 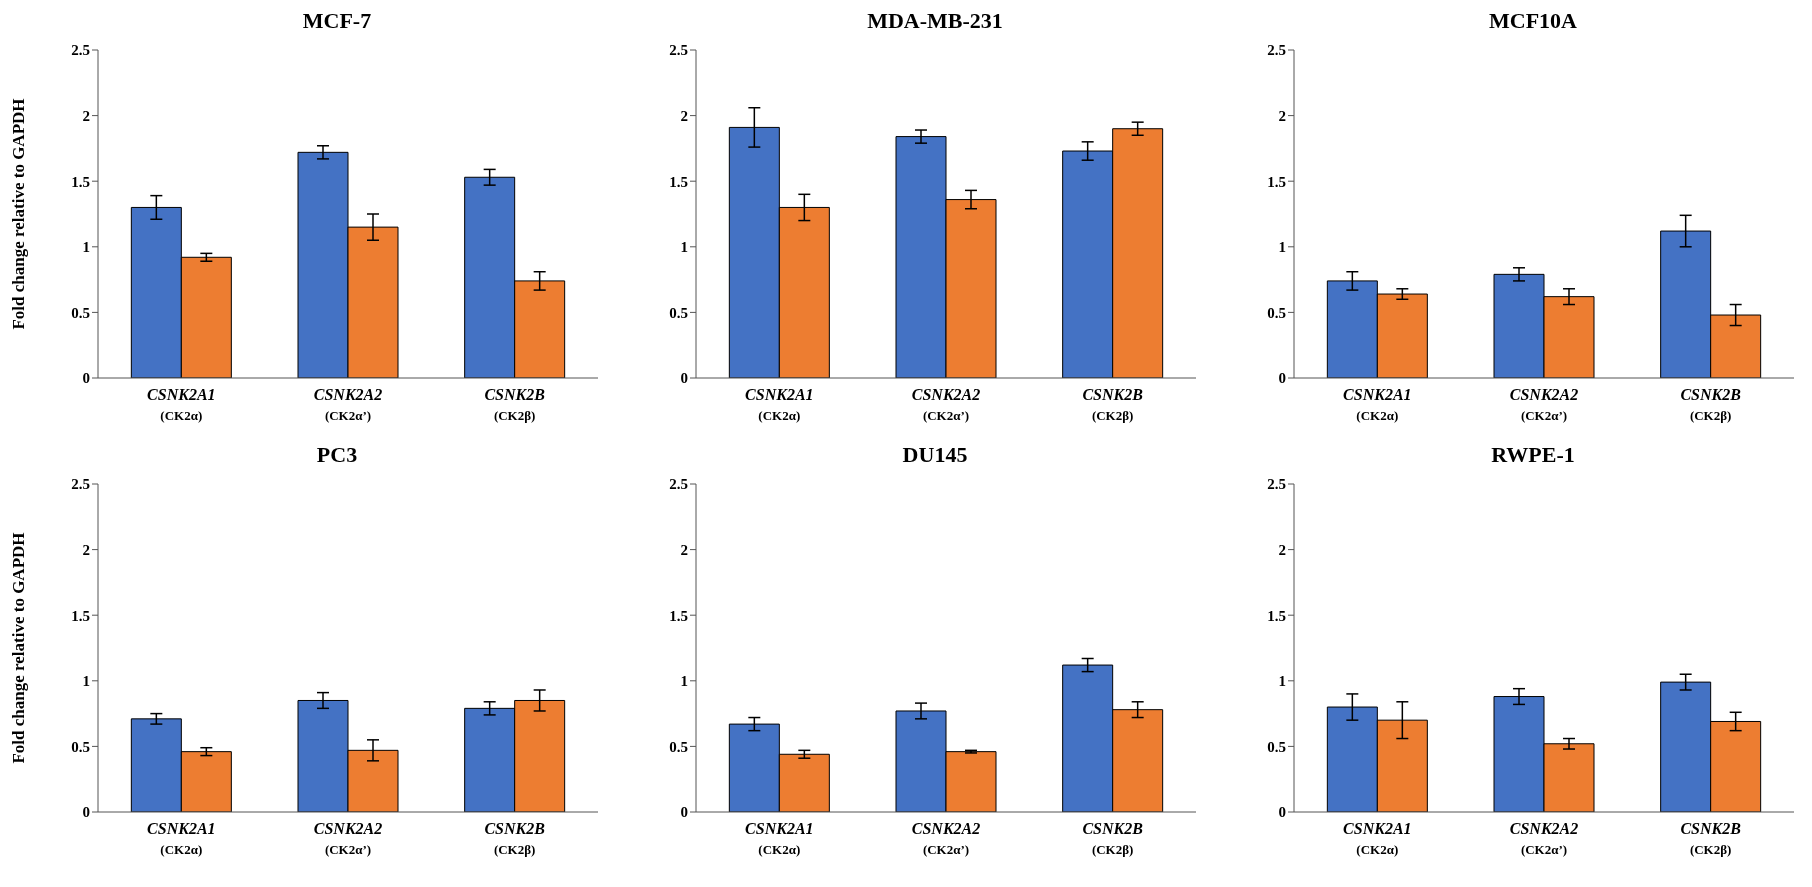 What do you see at coordinates (935, 21) in the screenshot?
I see `chart-title: MDA-MB-231` at bounding box center [935, 21].